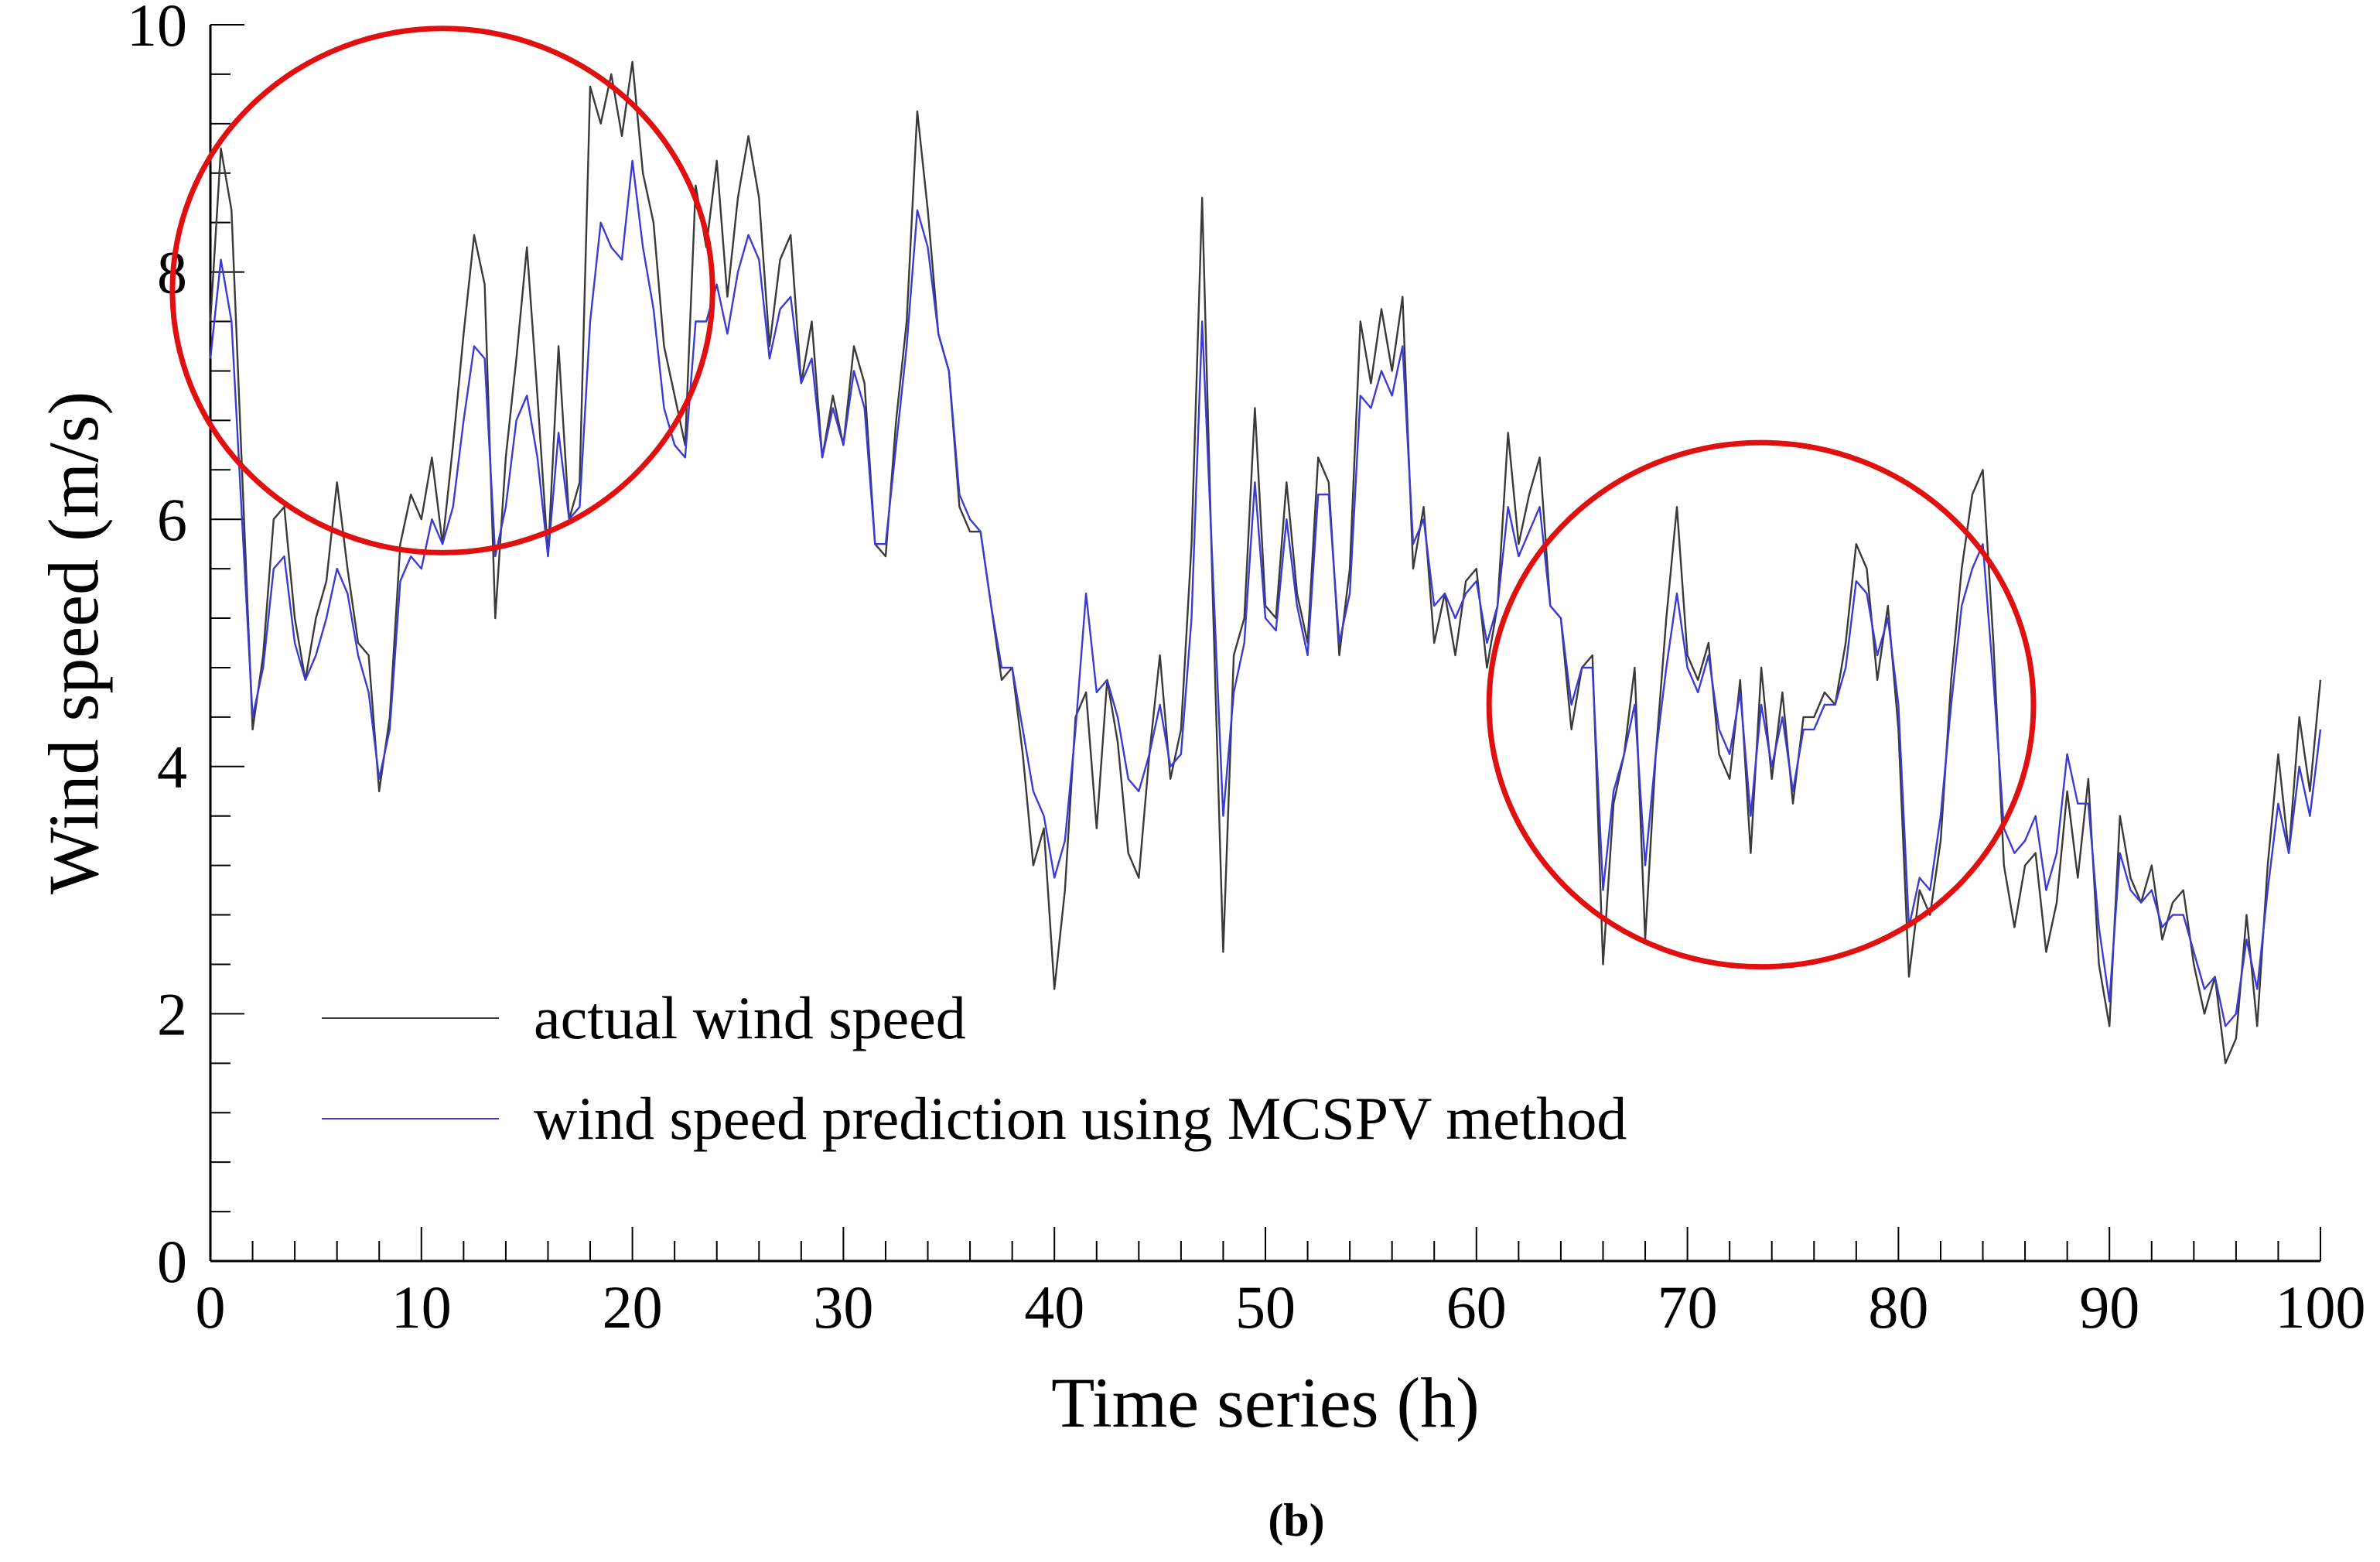 Image resolution: width=2380 pixels, height=1562 pixels. I want to click on x-tick-label: 50, so click(1265, 1307).